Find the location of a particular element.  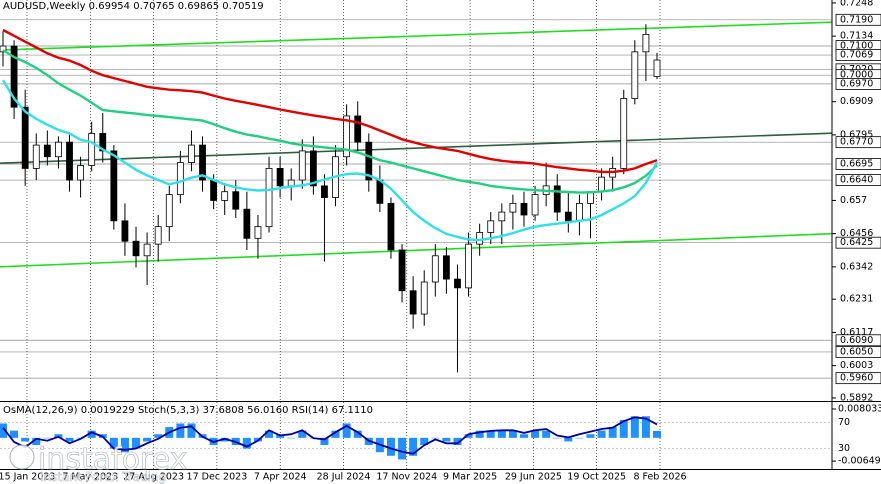

level-label: 0.7190 is located at coordinates (856, 19).